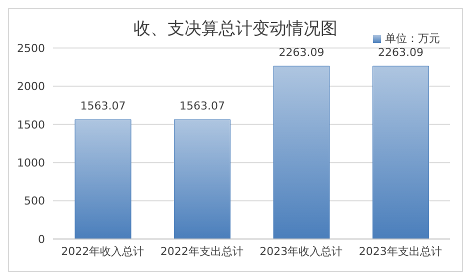  What do you see at coordinates (31, 163) in the screenshot?
I see `y-tick-label: 1000` at bounding box center [31, 163].